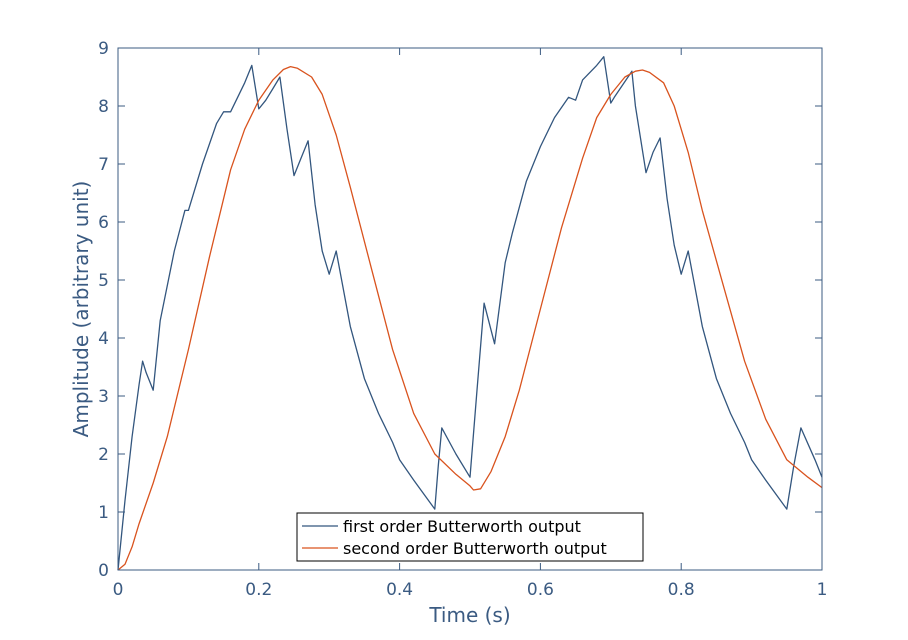  What do you see at coordinates (103, 397) in the screenshot?
I see `y-tick-label: 3` at bounding box center [103, 397].